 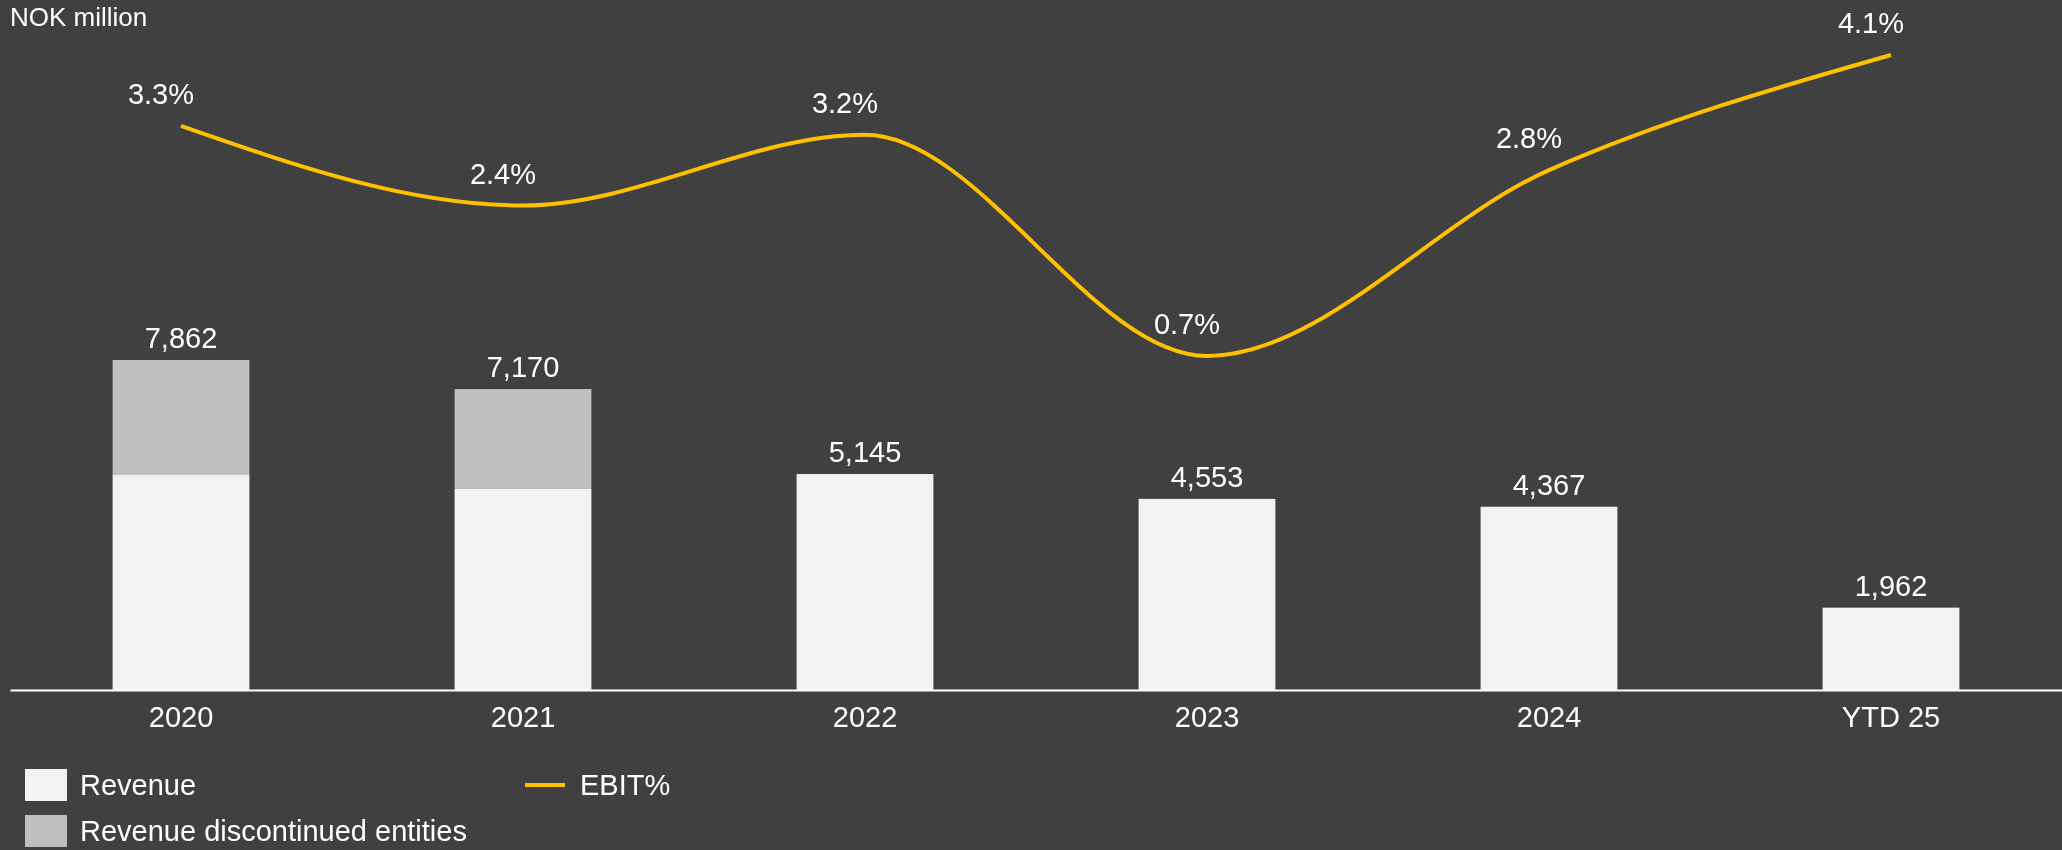 I want to click on text: NOK million, so click(x=79, y=17).